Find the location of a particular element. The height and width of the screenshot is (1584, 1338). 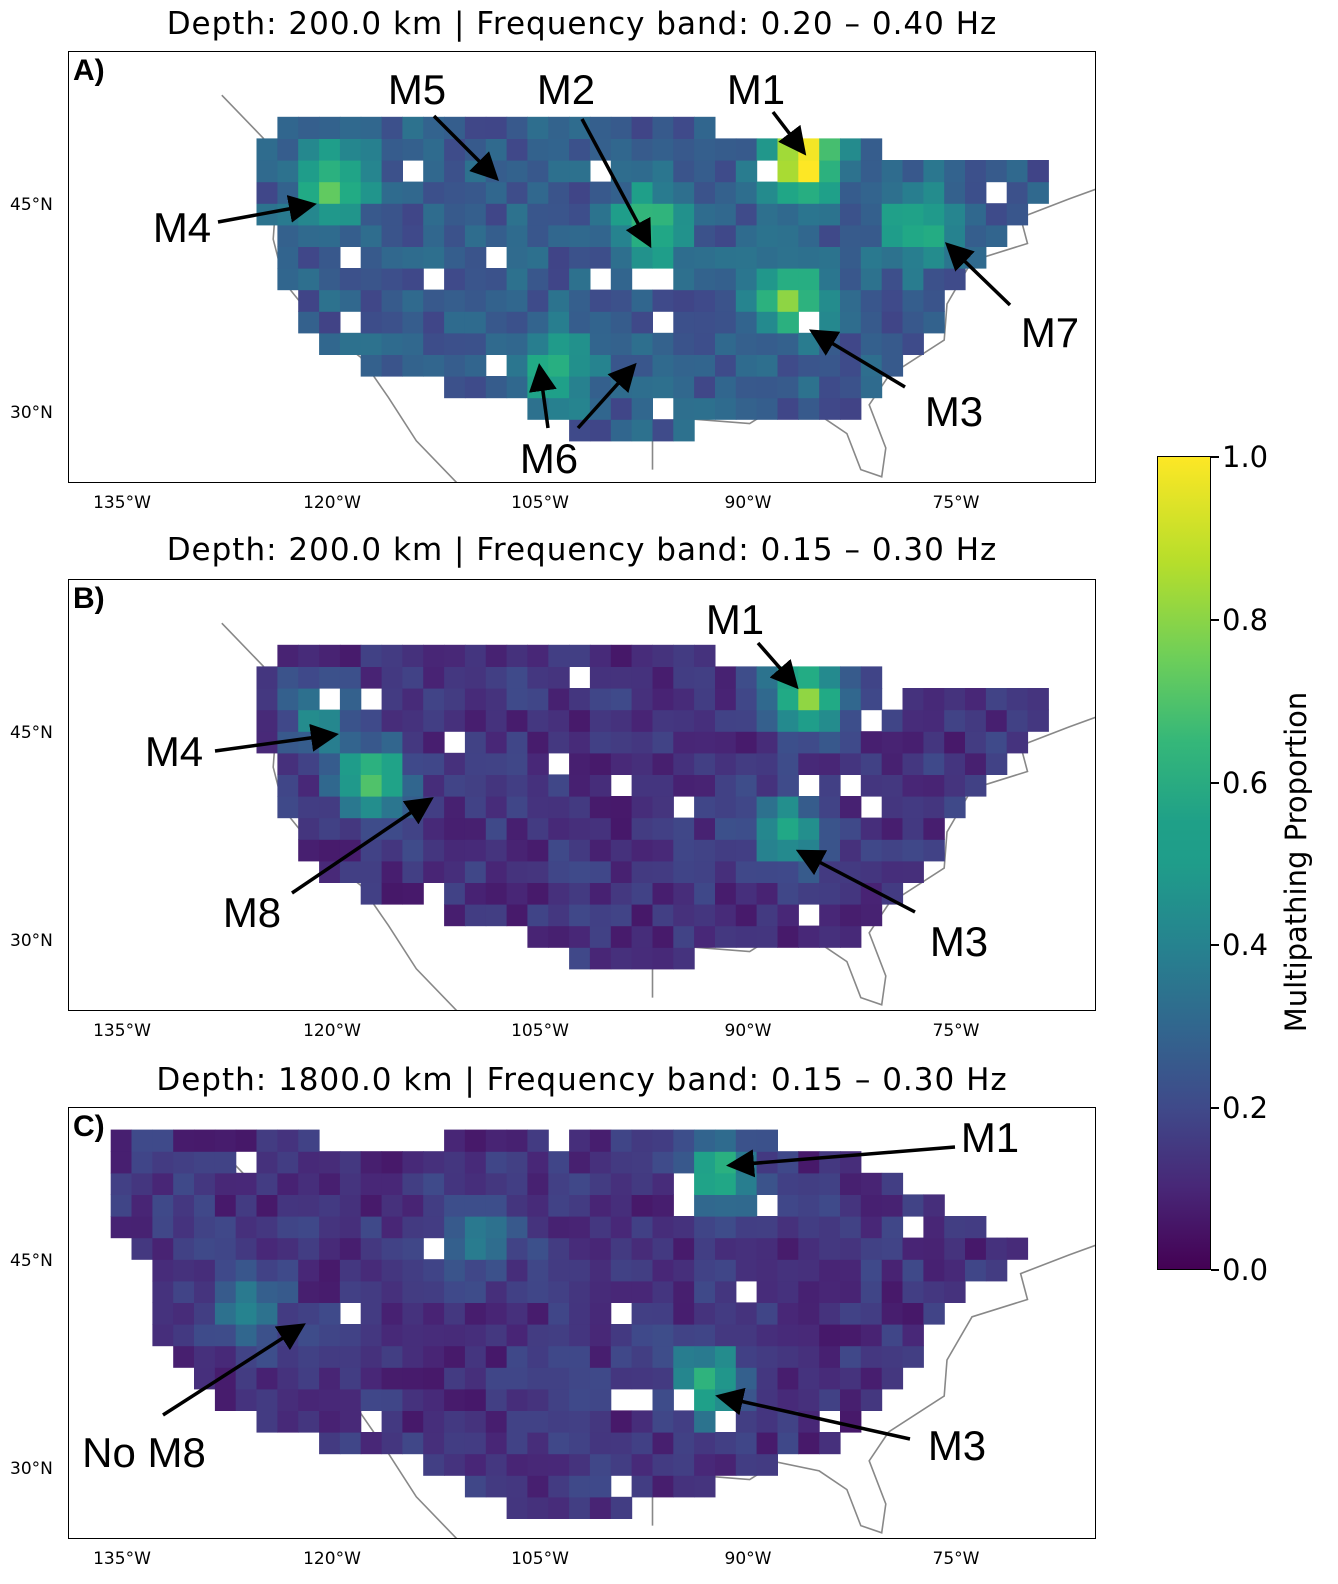

x-tick: 135°W is located at coordinates (122, 1559).